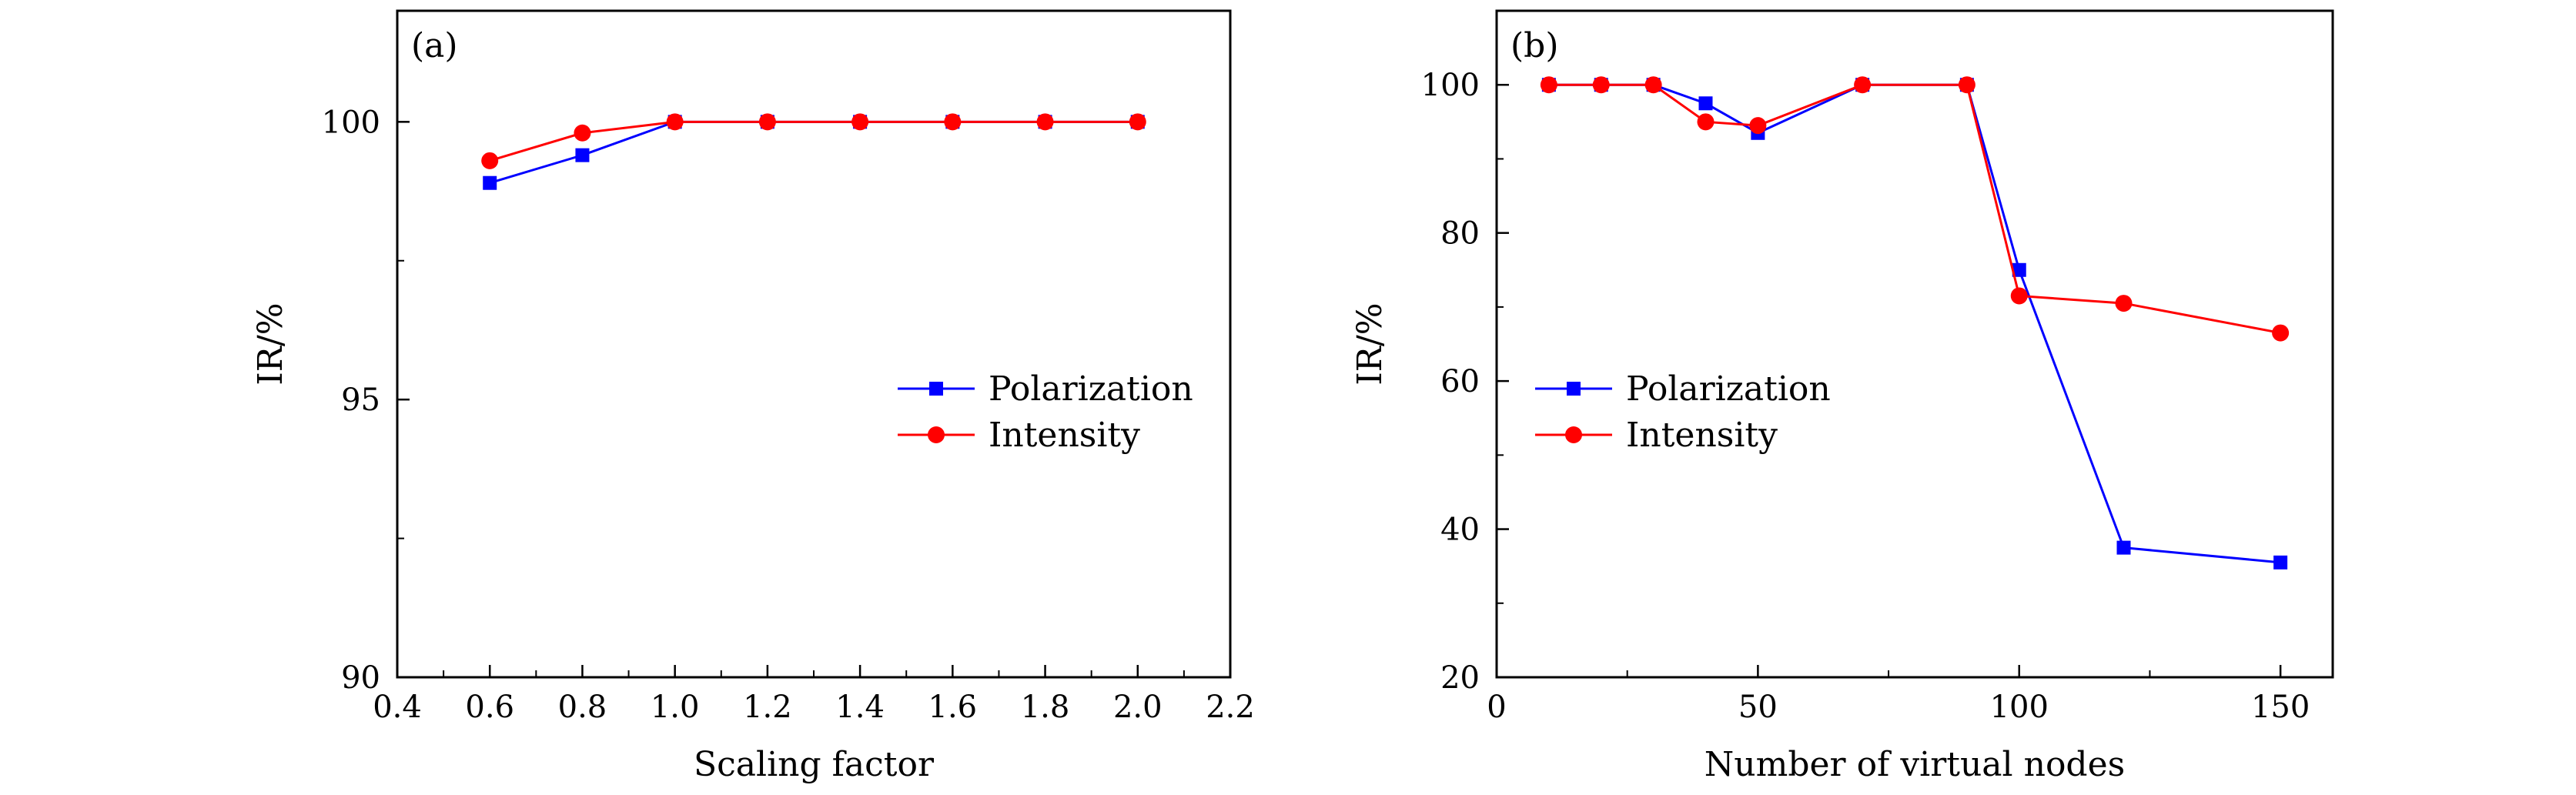 This screenshot has width=2576, height=795. I want to click on panel-label: (a), so click(434, 45).